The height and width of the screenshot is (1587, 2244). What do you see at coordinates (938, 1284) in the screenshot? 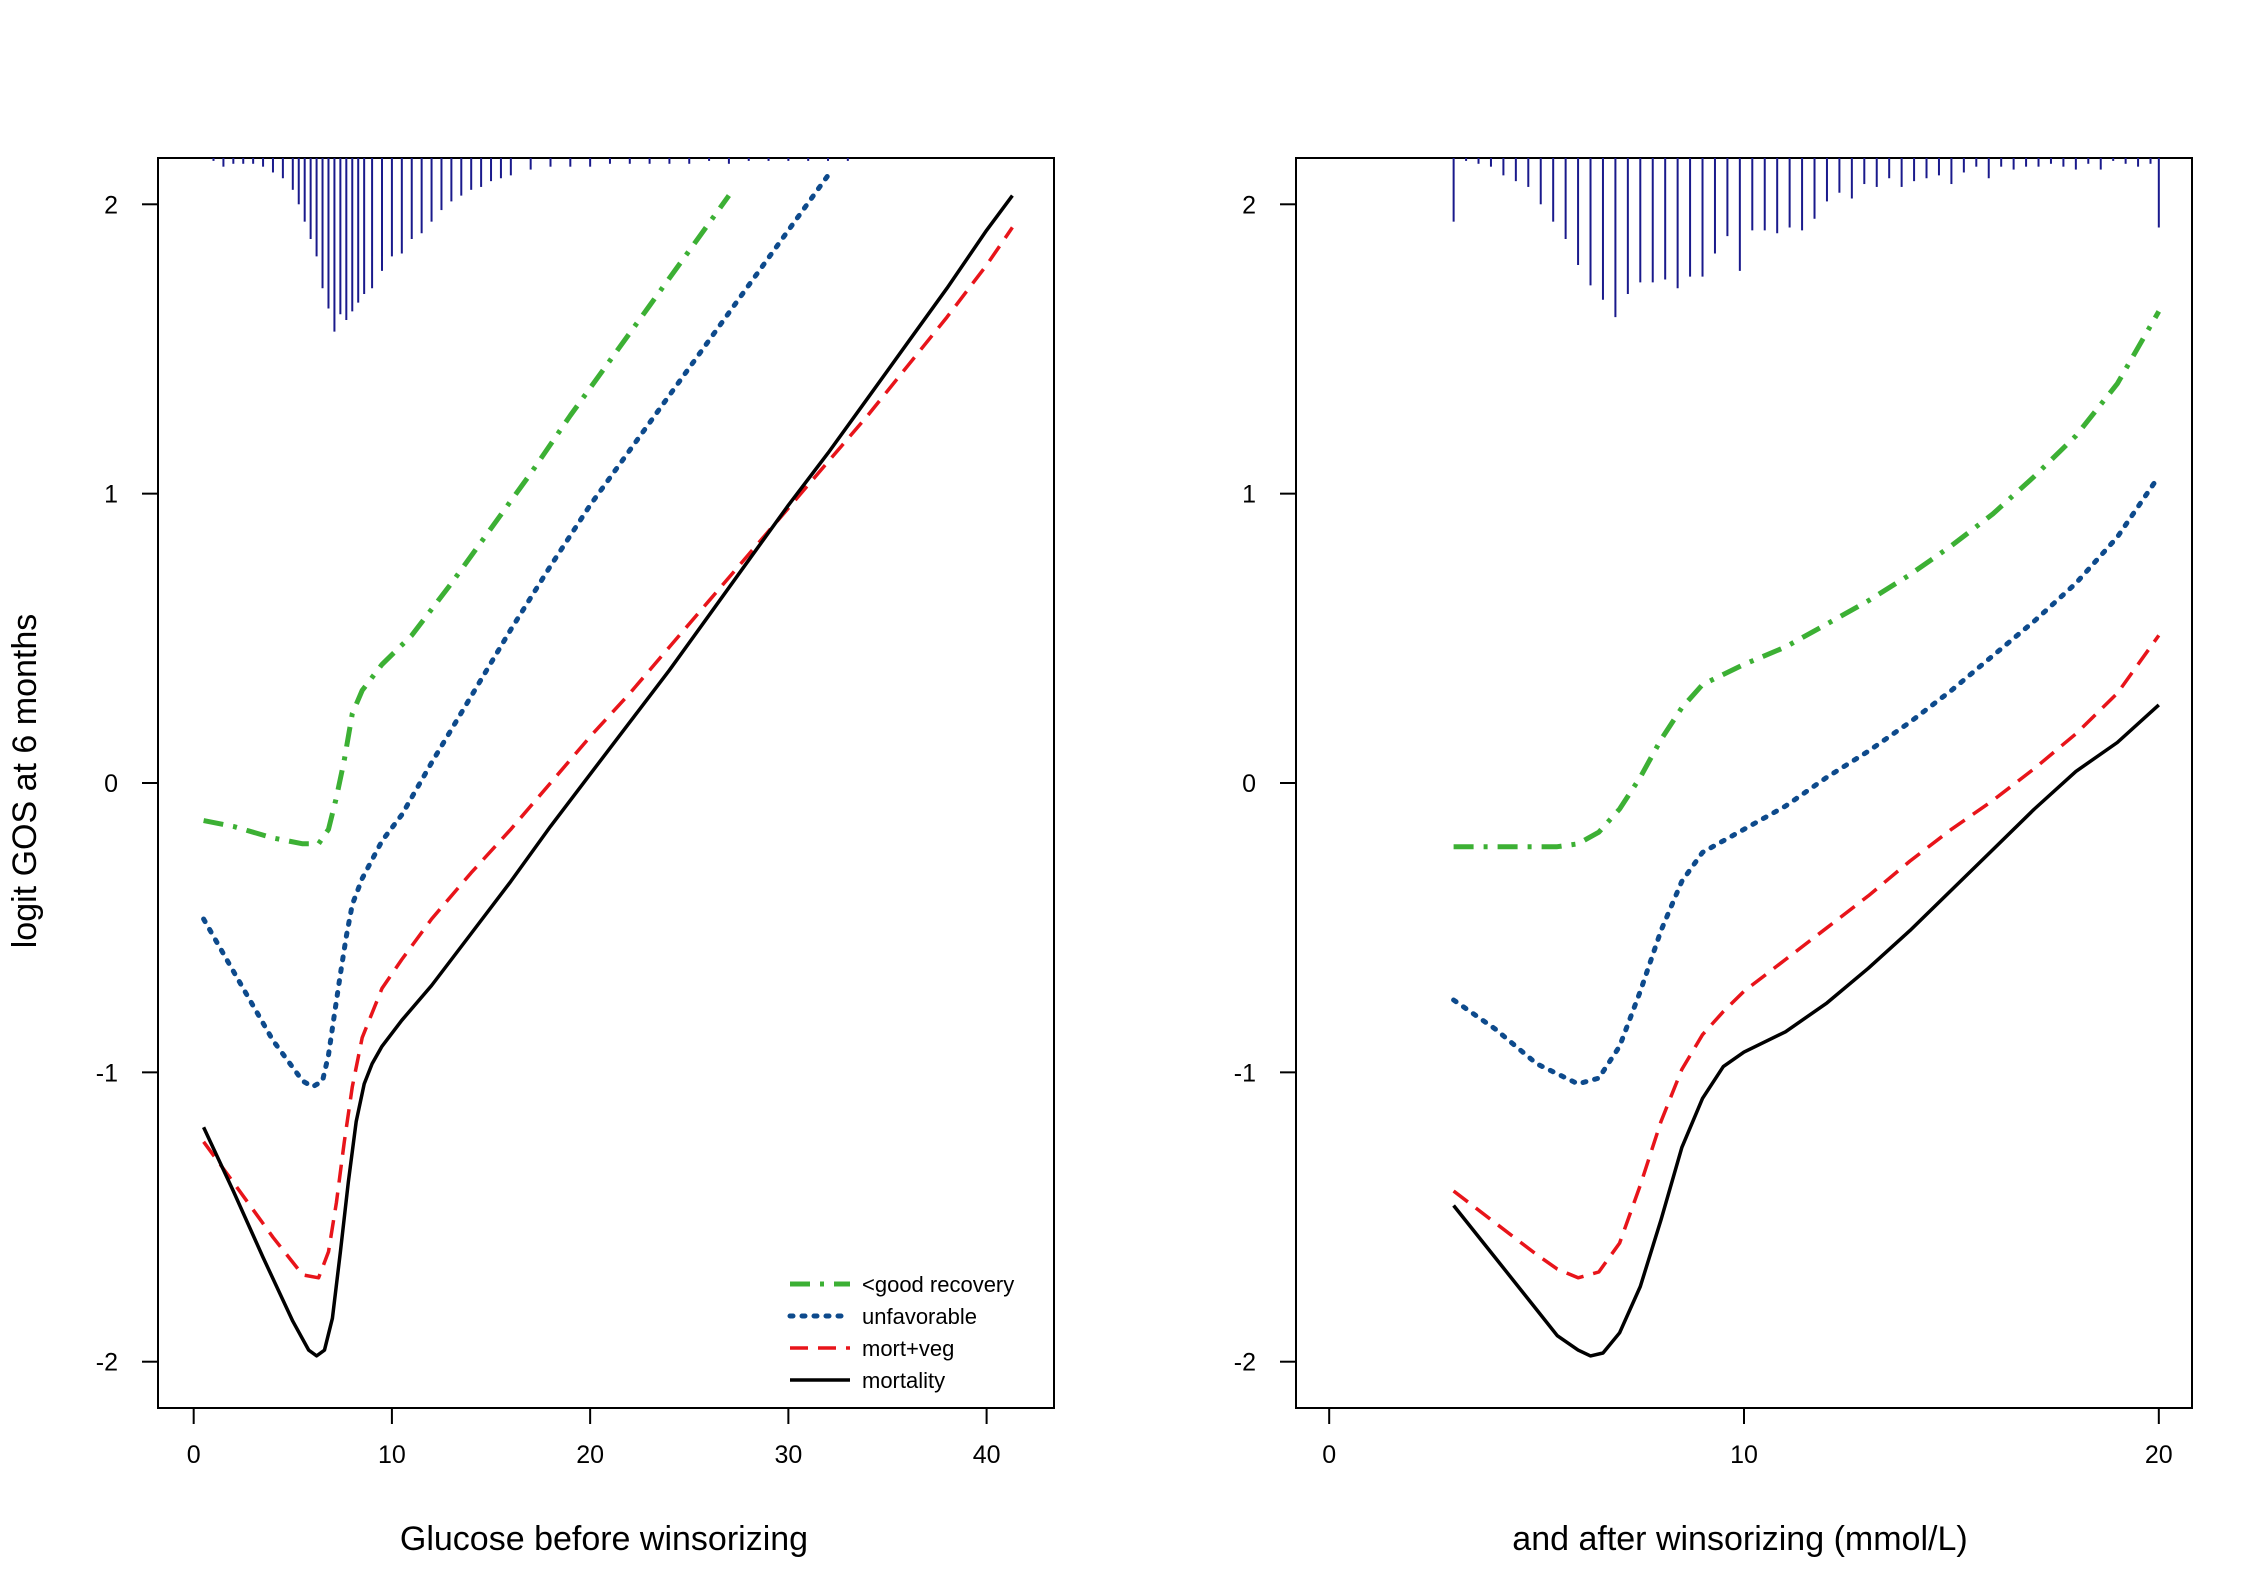
I see `legend-label-good: <good recovery` at bounding box center [938, 1284].